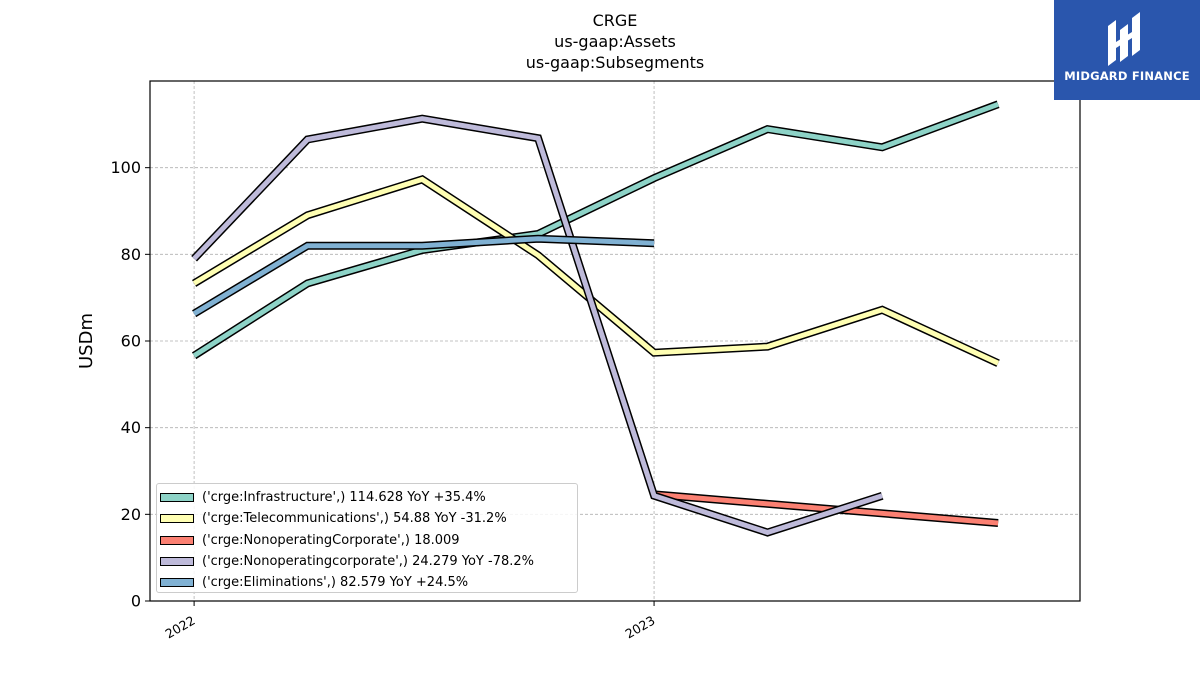  Describe the element at coordinates (125, 167) in the screenshot. I see `y-tick-label: 100` at that location.